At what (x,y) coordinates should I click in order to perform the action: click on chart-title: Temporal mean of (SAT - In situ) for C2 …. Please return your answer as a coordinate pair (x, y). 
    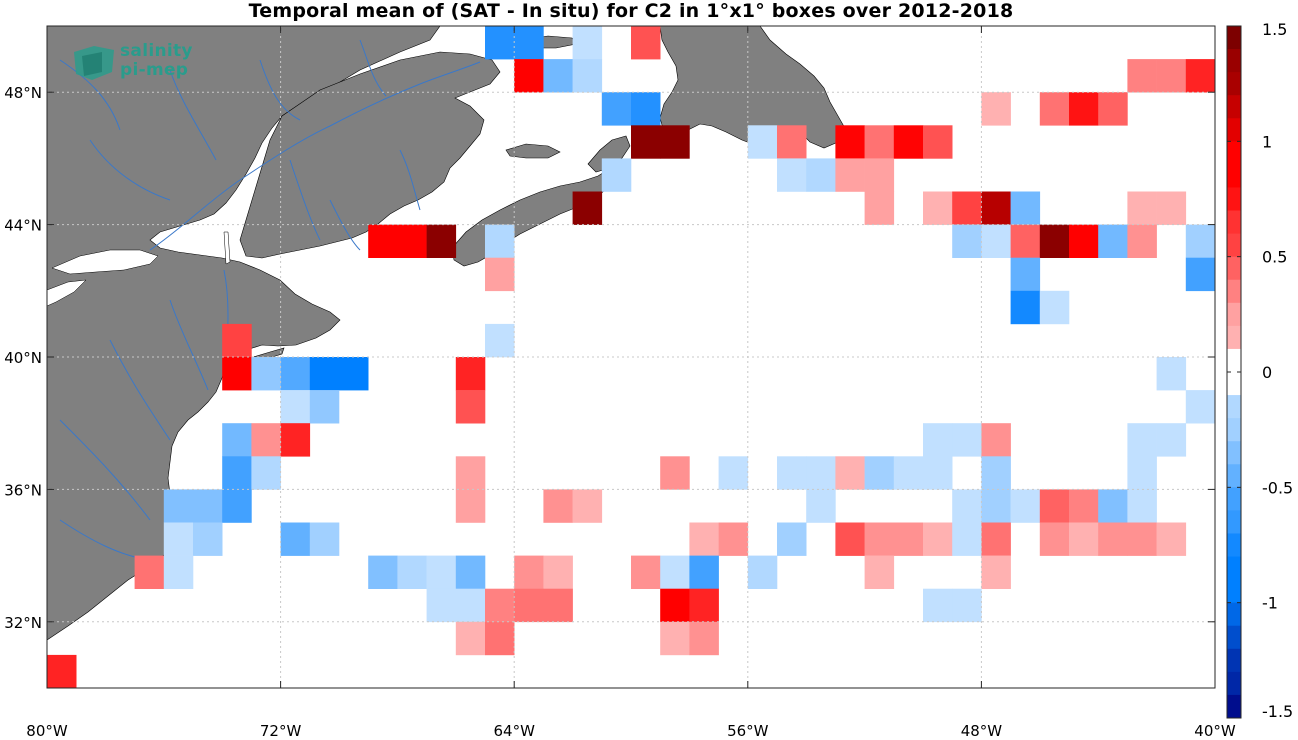
    Looking at the image, I should click on (631, 11).